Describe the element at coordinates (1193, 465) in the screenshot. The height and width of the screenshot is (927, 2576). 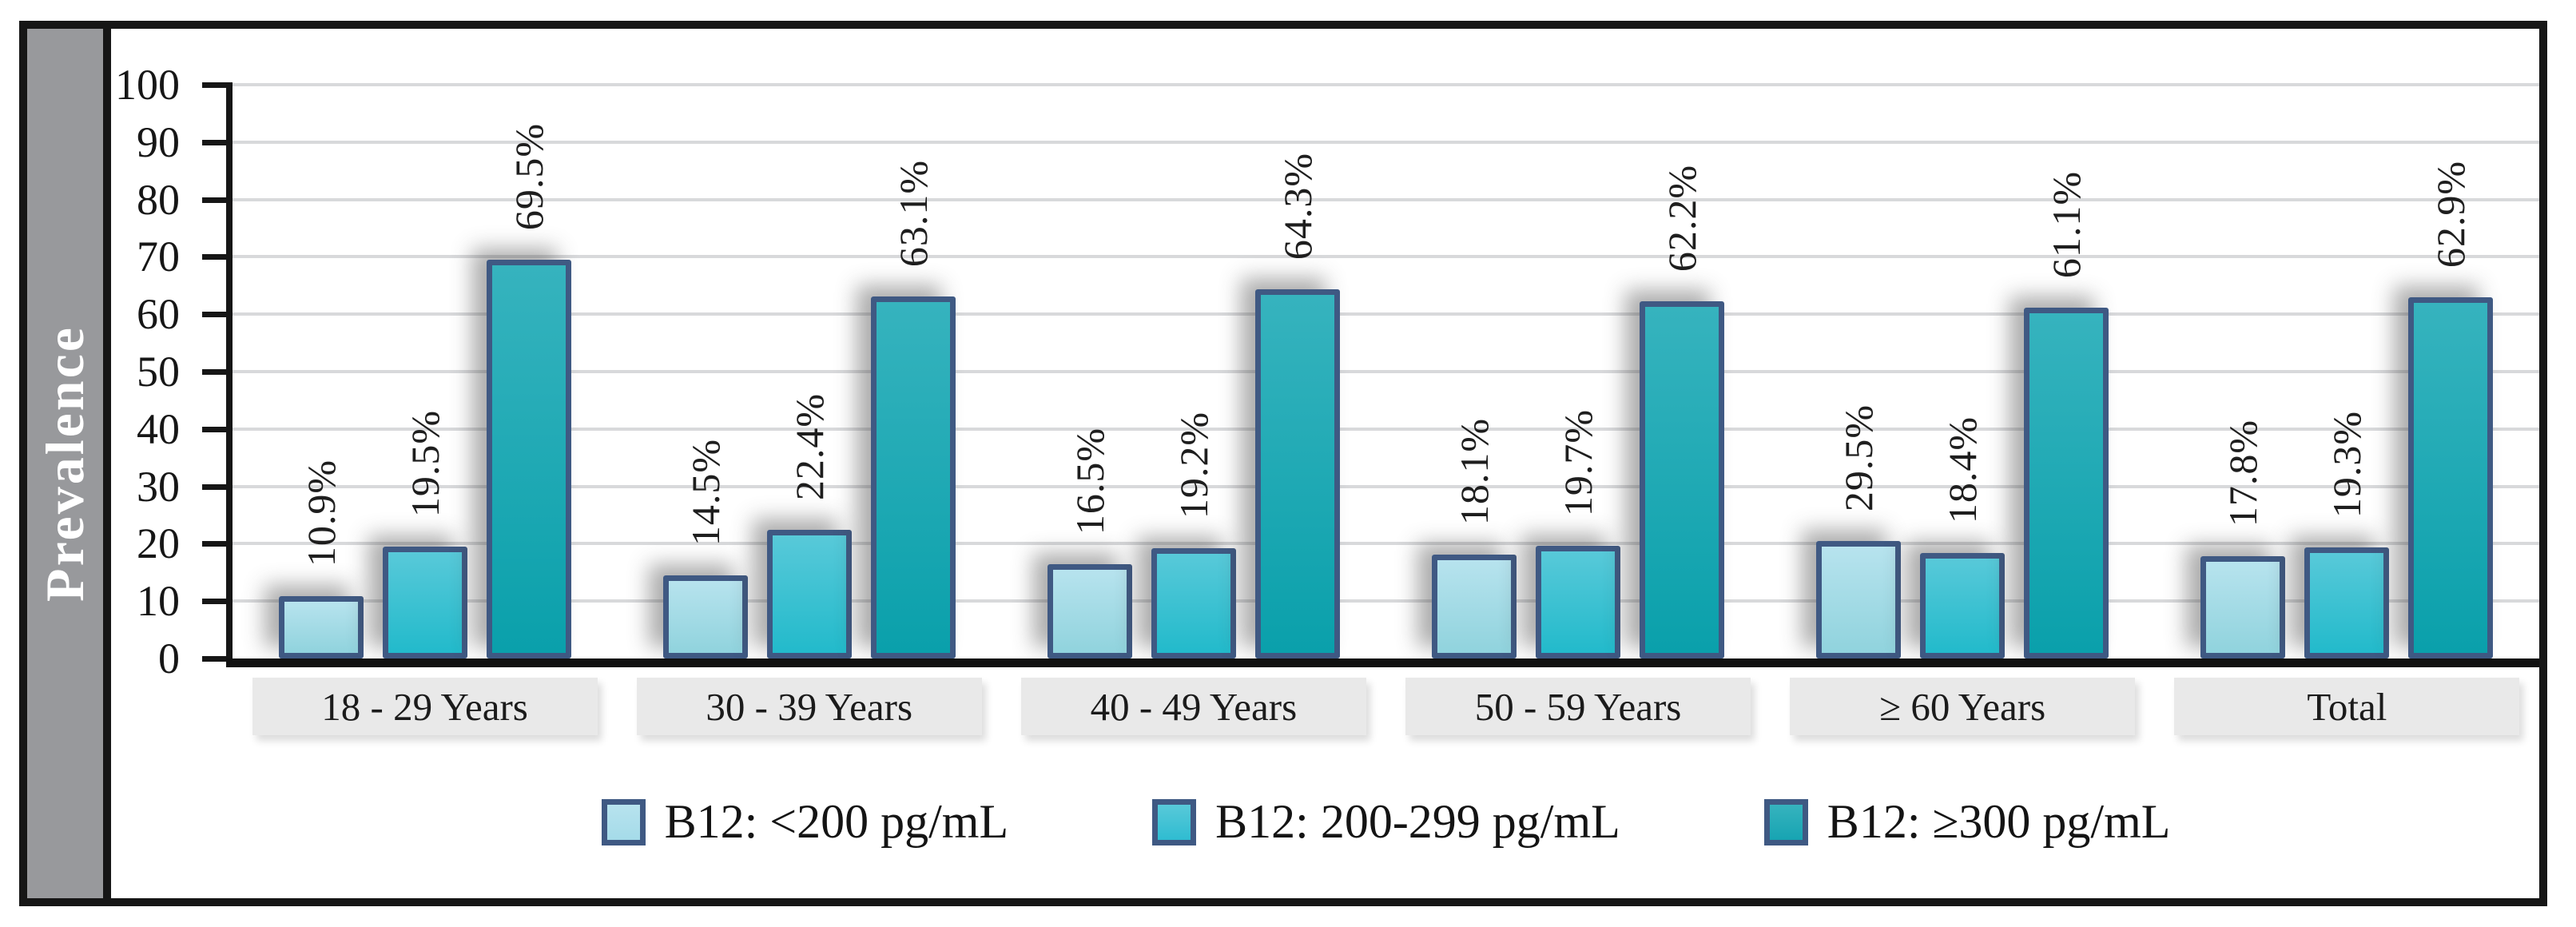
I see `bar-value-label: 19.2%` at that location.